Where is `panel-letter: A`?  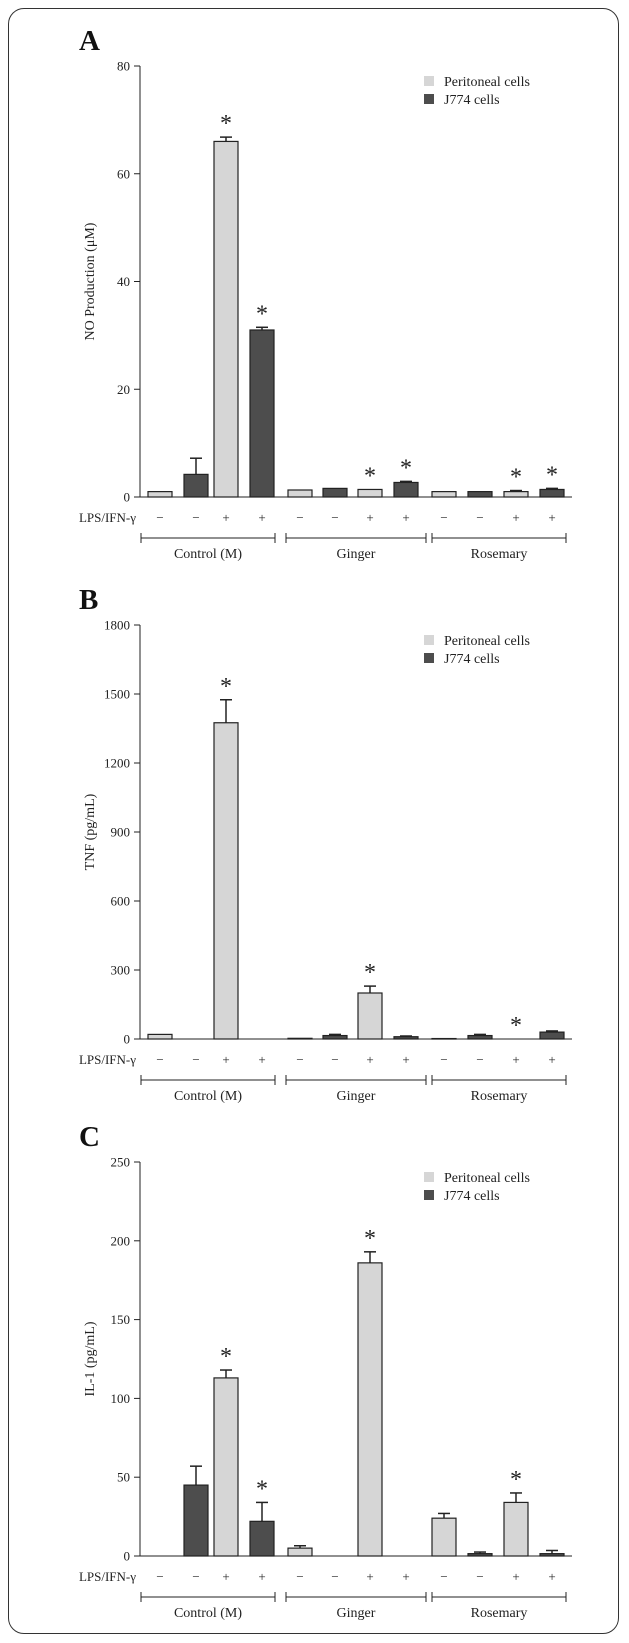 panel-letter: A is located at coordinates (89, 41).